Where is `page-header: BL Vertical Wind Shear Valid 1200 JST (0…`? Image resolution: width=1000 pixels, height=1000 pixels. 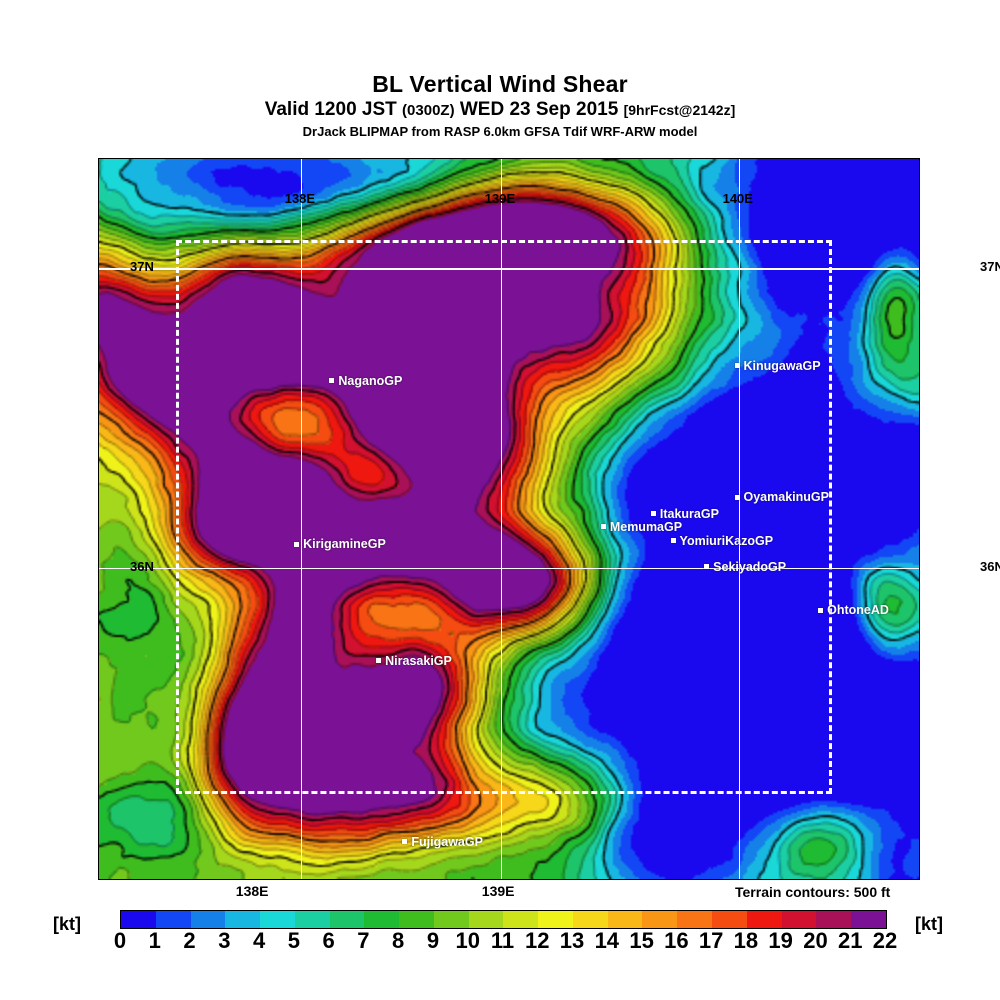
page-header: BL Vertical Wind Shear Valid 1200 JST (0… is located at coordinates (500, 69).